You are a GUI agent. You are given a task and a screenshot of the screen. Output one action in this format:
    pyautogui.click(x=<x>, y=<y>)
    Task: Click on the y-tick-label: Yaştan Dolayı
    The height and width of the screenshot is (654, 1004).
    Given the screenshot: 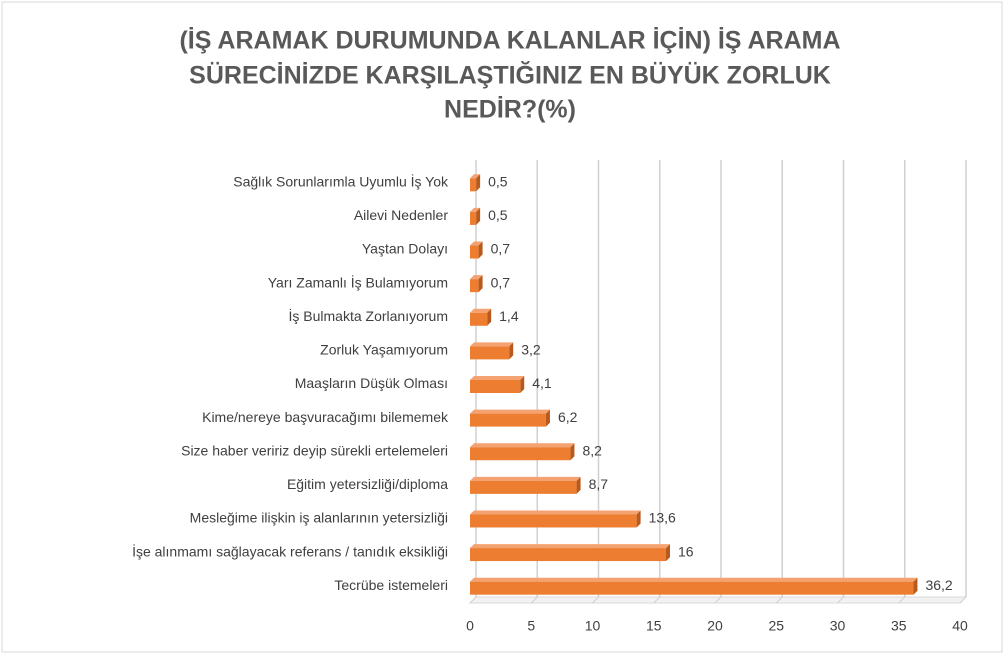 What is the action you would take?
    pyautogui.click(x=405, y=249)
    